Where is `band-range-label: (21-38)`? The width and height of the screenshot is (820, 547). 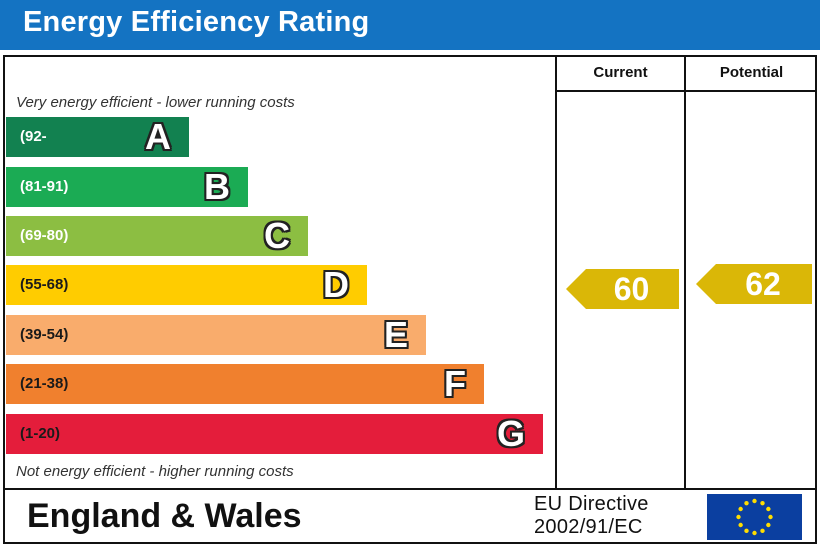
band-range-label: (21-38) is located at coordinates (44, 383).